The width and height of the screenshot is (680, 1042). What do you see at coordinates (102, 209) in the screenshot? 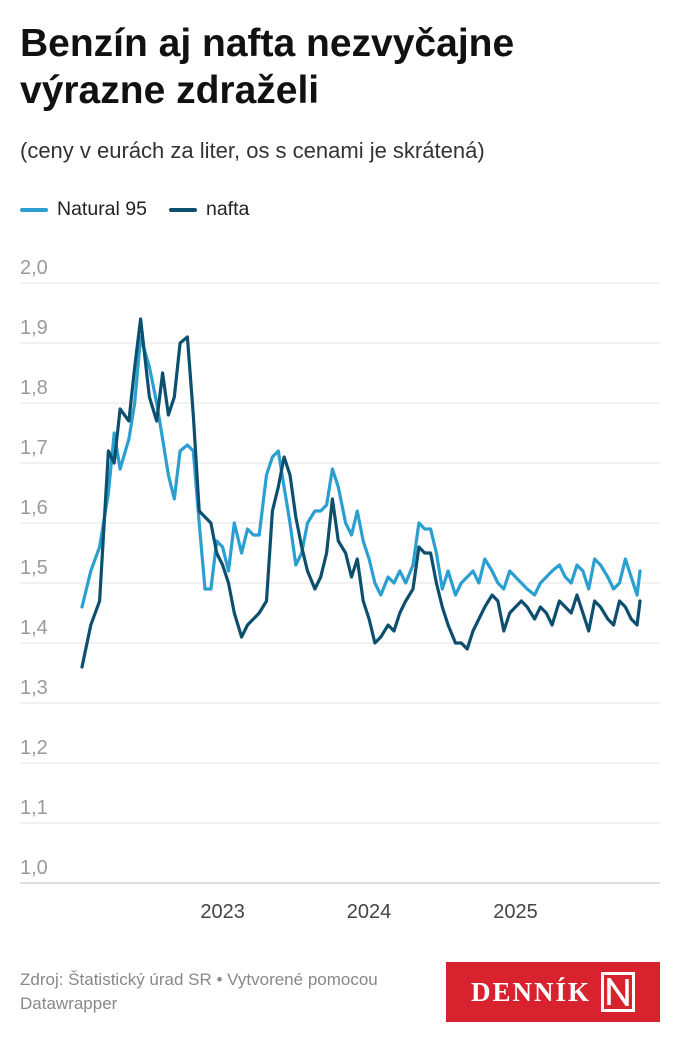
I see `legend-label-natural95: Natural 95` at bounding box center [102, 209].